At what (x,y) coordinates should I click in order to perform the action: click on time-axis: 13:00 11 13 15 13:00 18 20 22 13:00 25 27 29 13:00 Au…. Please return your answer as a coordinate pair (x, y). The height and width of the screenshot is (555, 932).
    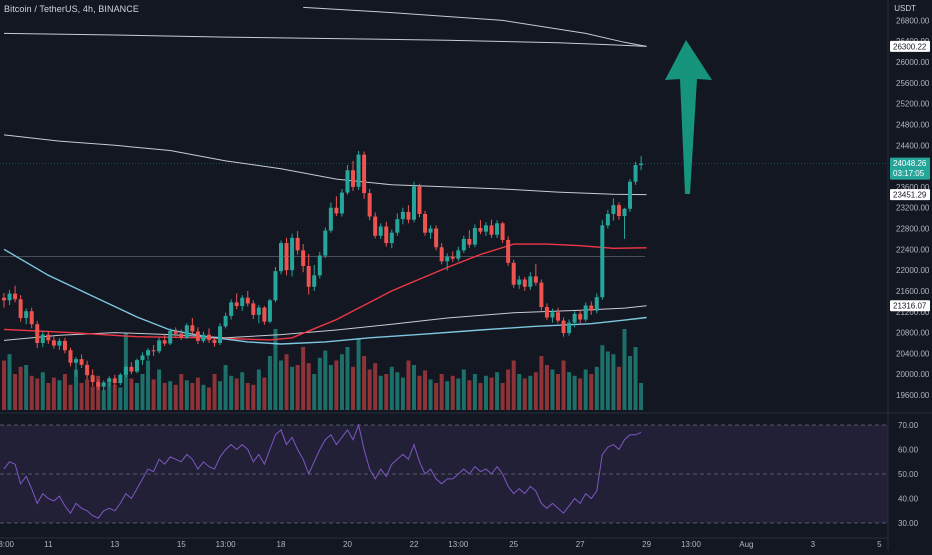
    Looking at the image, I should click on (441, 544).